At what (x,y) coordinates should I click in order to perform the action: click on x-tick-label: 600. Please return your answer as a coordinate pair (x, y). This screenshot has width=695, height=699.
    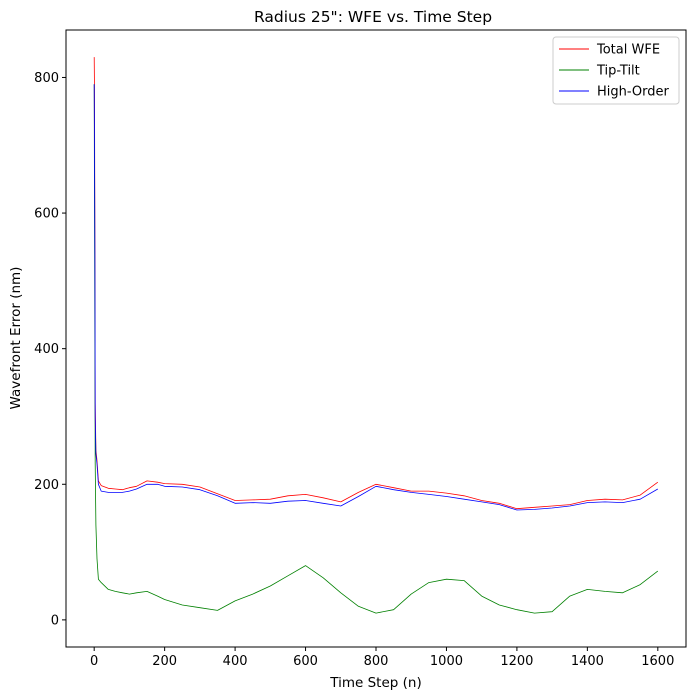
    Looking at the image, I should click on (305, 661).